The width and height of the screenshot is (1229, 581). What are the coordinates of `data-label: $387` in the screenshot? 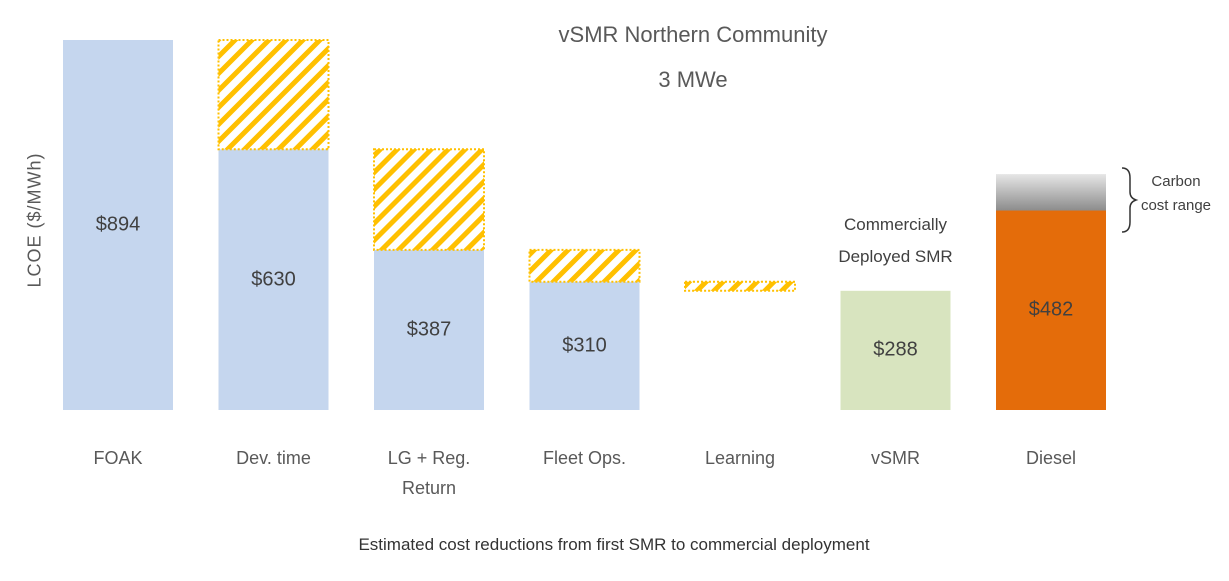 It's located at (429, 329).